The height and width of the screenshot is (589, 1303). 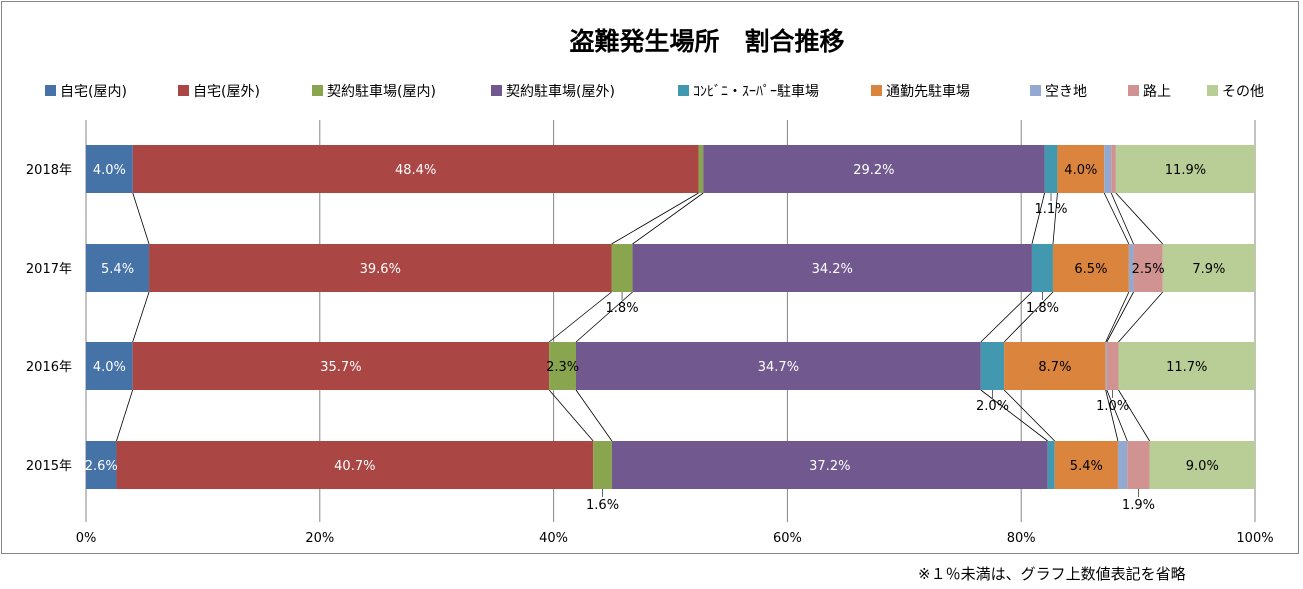 I want to click on data-label: 35.7%, so click(x=340, y=367).